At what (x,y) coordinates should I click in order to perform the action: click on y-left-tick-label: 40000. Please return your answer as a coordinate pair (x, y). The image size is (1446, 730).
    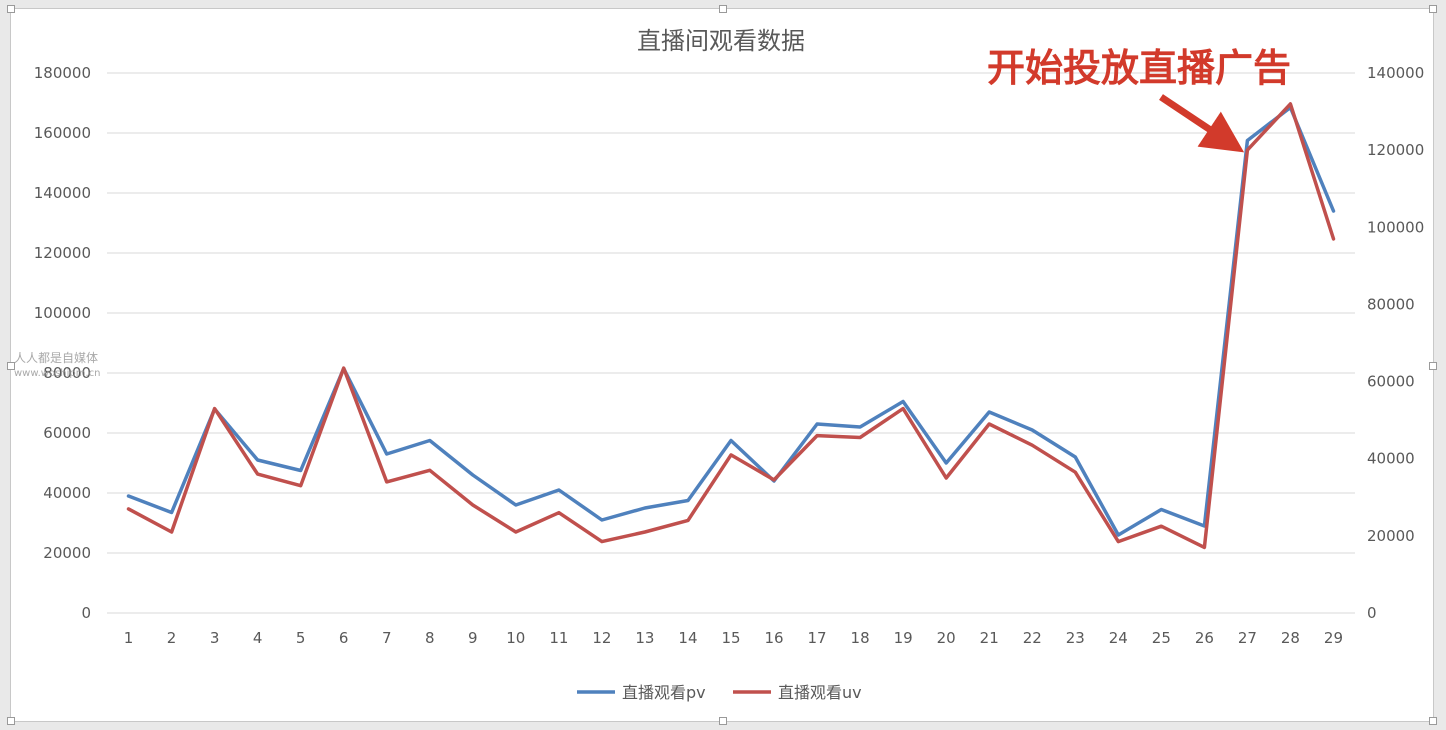
    Looking at the image, I should click on (67, 493).